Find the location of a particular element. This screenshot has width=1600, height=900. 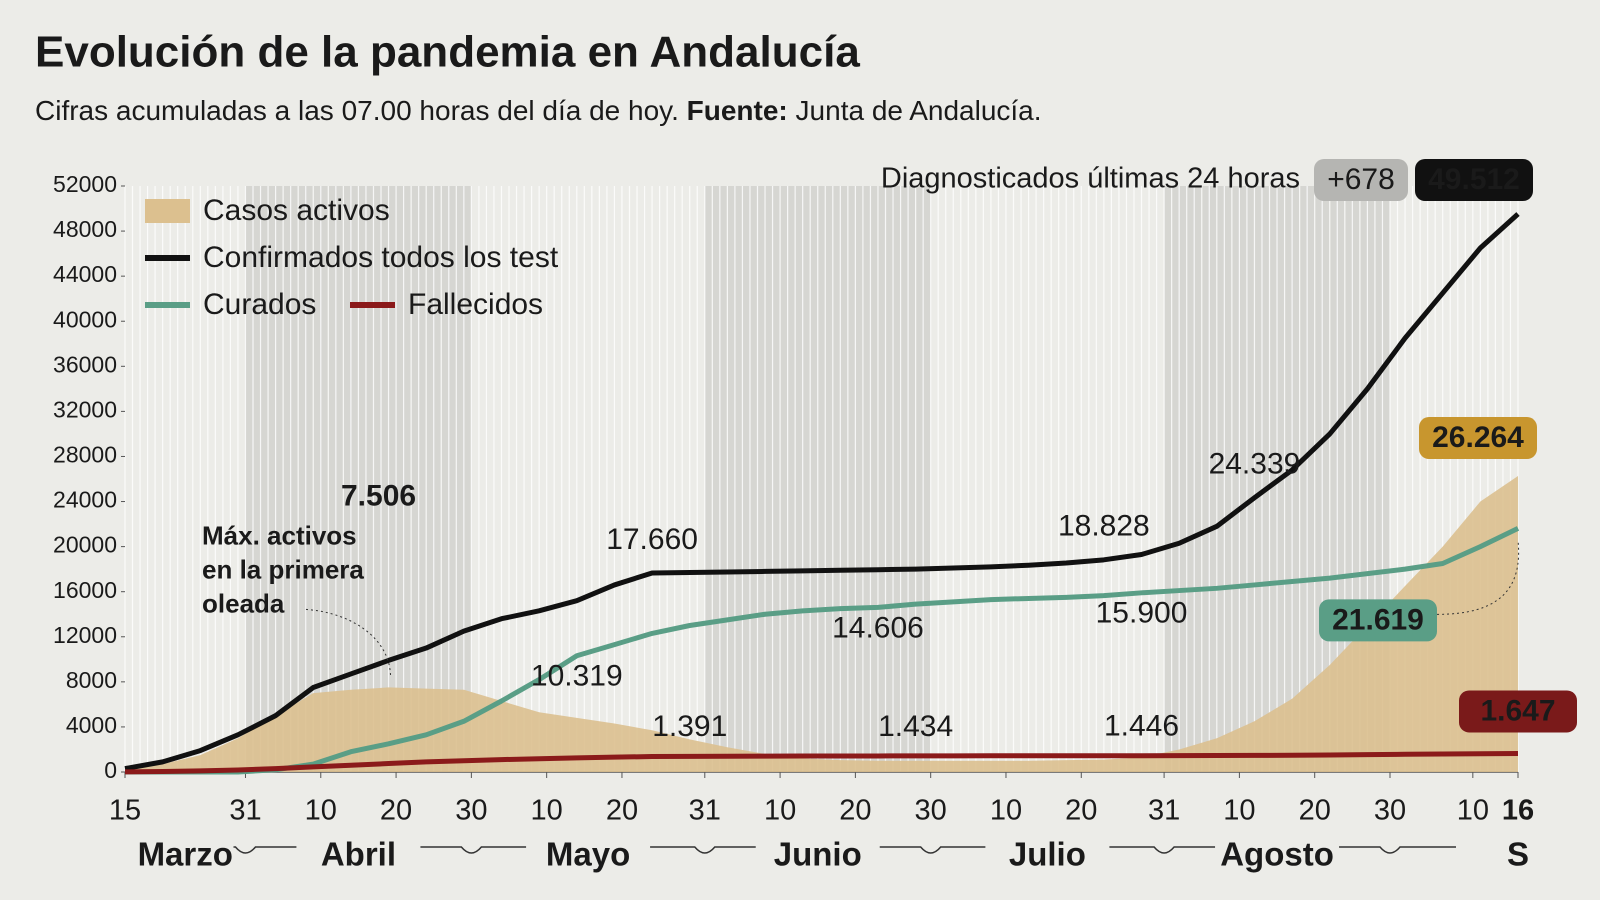

value-label: 1.446 is located at coordinates (1141, 726).